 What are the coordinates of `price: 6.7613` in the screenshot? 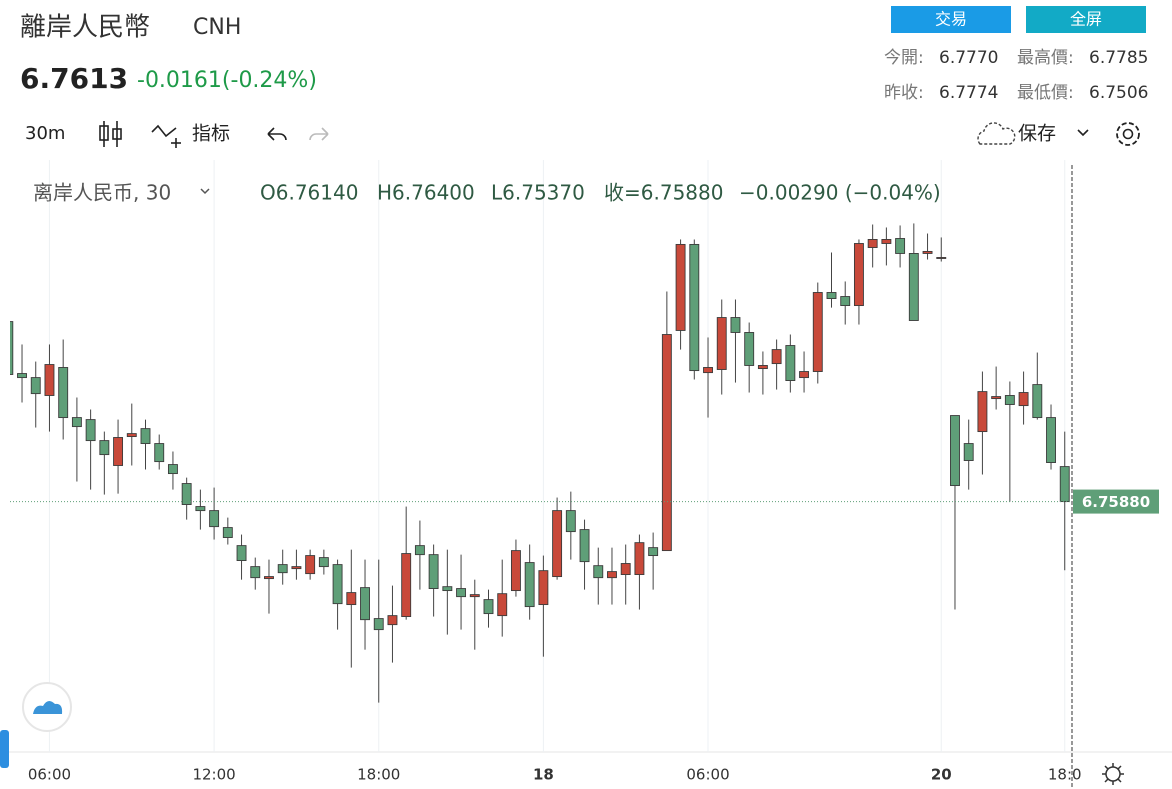 It's located at (74, 78).